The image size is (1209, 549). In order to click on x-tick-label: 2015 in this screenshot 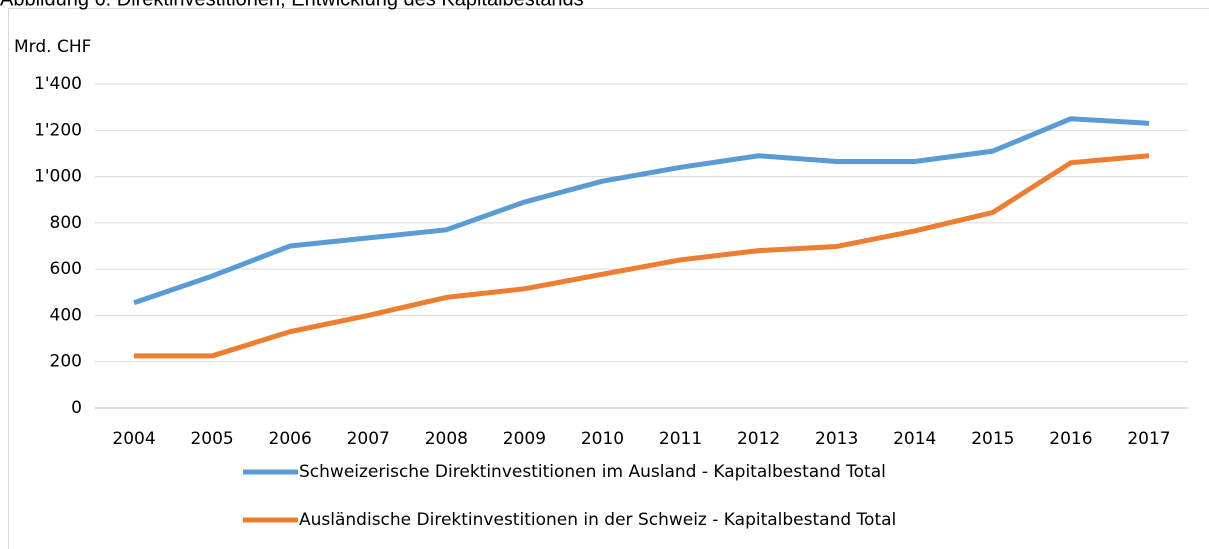, I will do `click(992, 439)`.